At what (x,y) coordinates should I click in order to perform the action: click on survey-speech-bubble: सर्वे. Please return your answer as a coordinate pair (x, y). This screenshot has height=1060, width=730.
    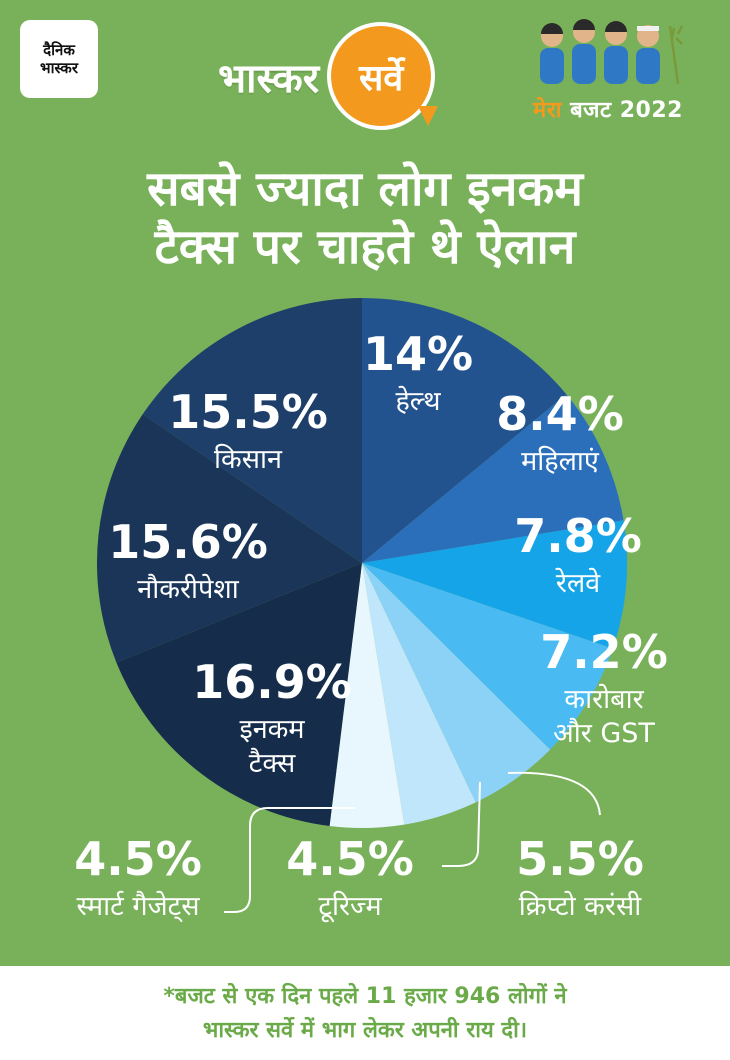
    Looking at the image, I should click on (381, 76).